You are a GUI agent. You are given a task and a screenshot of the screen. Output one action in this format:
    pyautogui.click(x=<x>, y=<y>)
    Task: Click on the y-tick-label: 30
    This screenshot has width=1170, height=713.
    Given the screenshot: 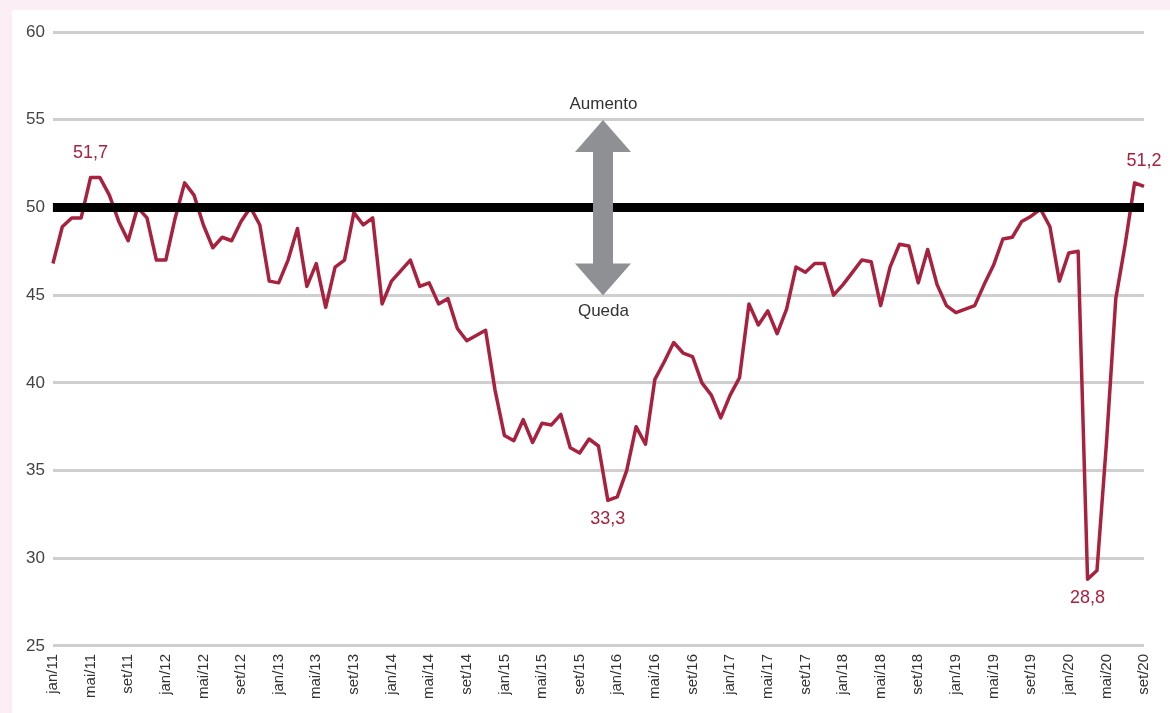 What is the action you would take?
    pyautogui.click(x=35, y=557)
    